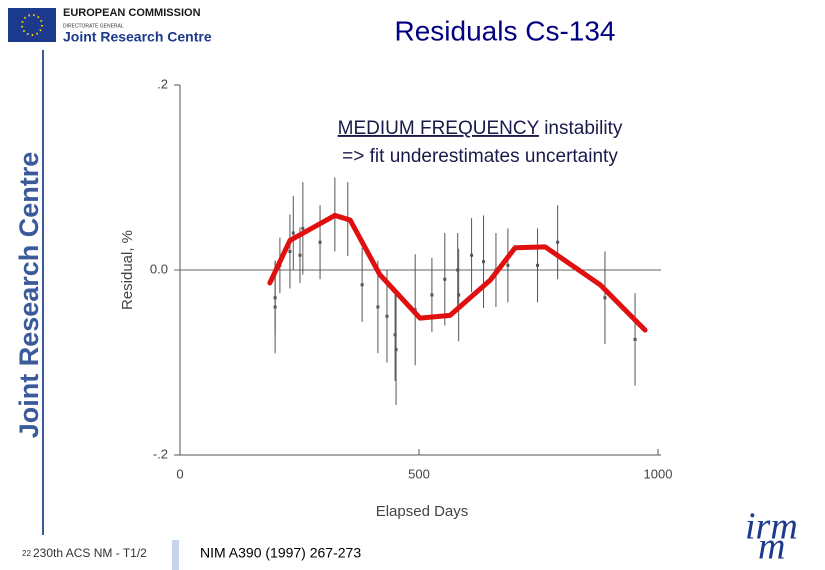  What do you see at coordinates (583, 128) in the screenshot?
I see `annotation-rest: instability` at bounding box center [583, 128].